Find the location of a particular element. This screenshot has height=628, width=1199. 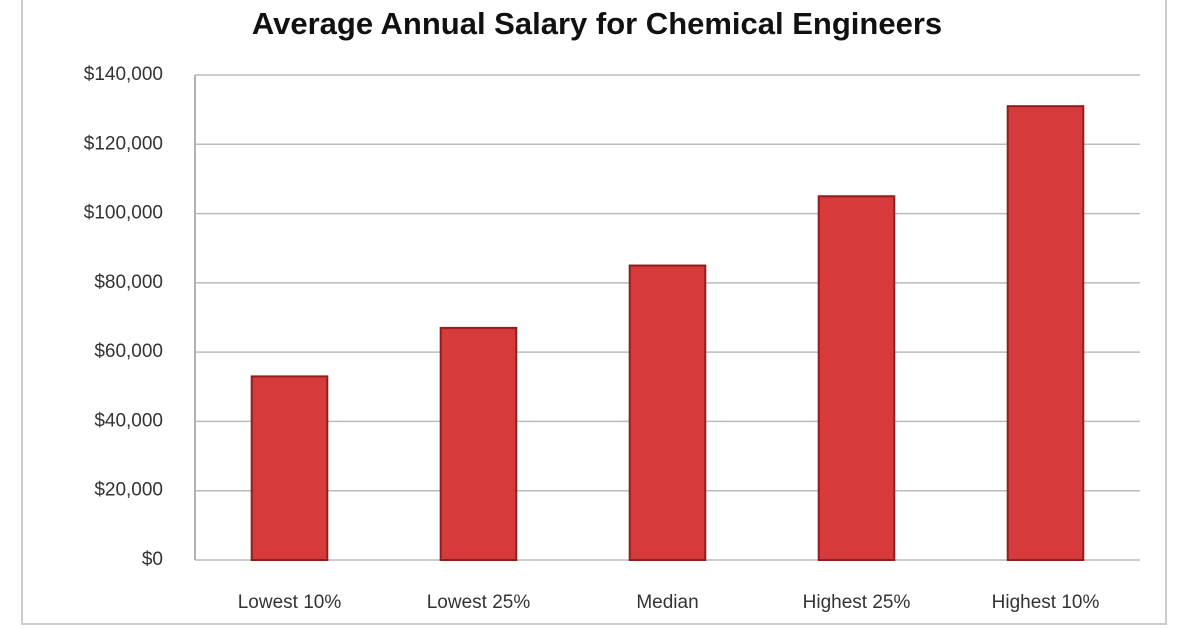

x-tick-label: Highest 25% is located at coordinates (857, 602).